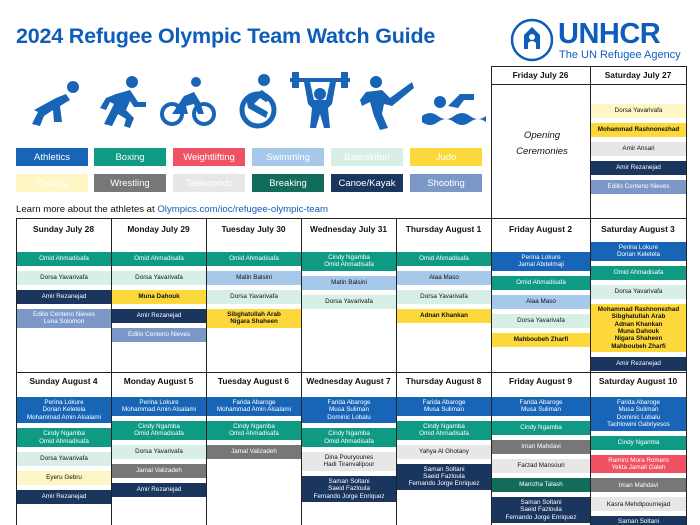  I want to click on legend-athletics: Athletics, so click(52, 157).